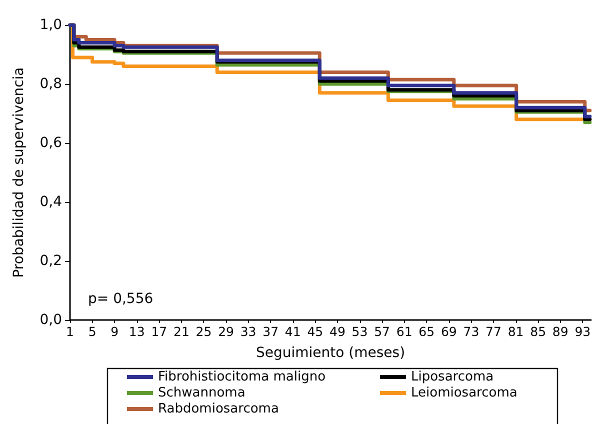  I want to click on x-tick-label: 37, so click(270, 331).